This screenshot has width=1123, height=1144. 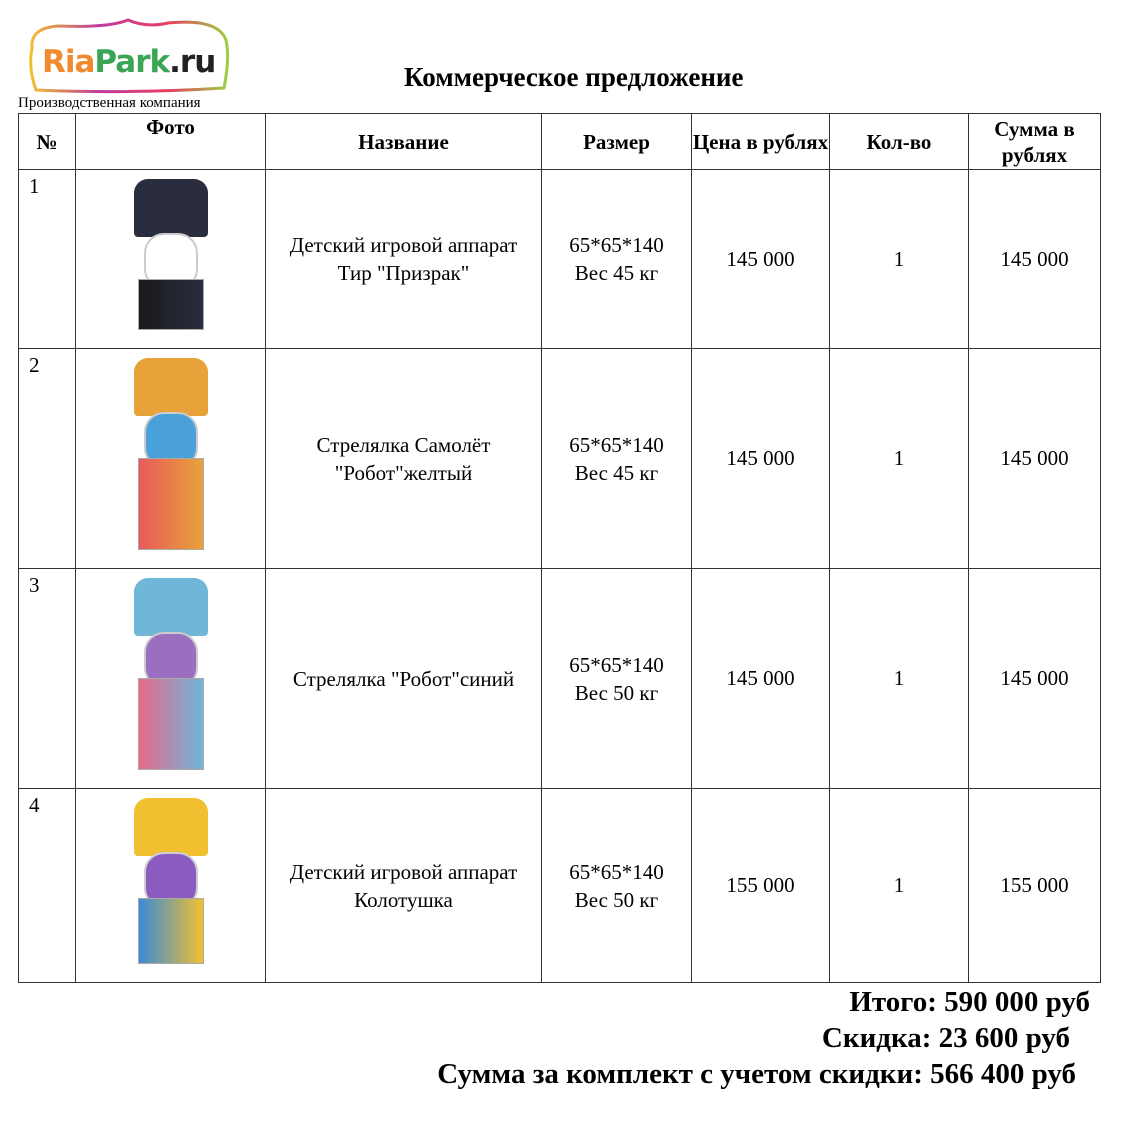 What do you see at coordinates (1034, 141) in the screenshot?
I see `col-sum: Сумма в рублях` at bounding box center [1034, 141].